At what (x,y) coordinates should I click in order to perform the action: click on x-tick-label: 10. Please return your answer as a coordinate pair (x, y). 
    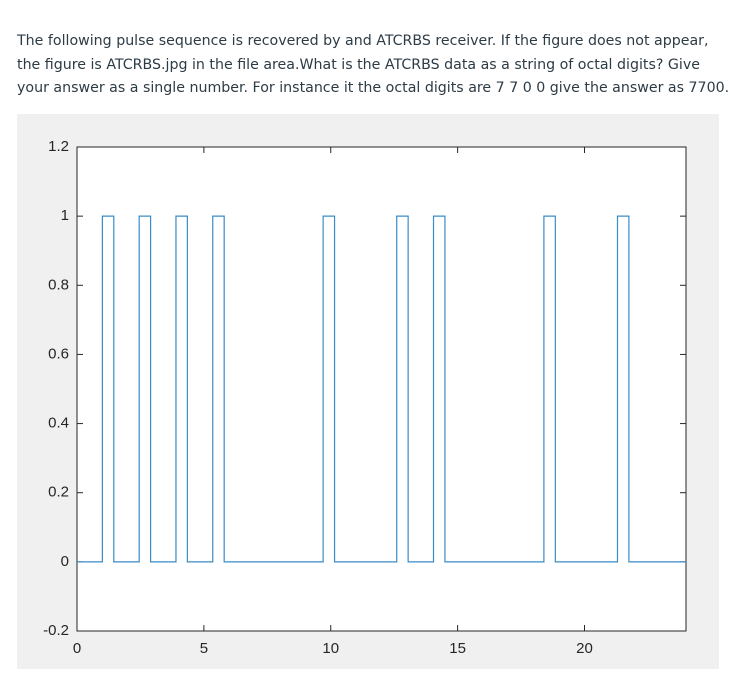
    Looking at the image, I should click on (330, 648).